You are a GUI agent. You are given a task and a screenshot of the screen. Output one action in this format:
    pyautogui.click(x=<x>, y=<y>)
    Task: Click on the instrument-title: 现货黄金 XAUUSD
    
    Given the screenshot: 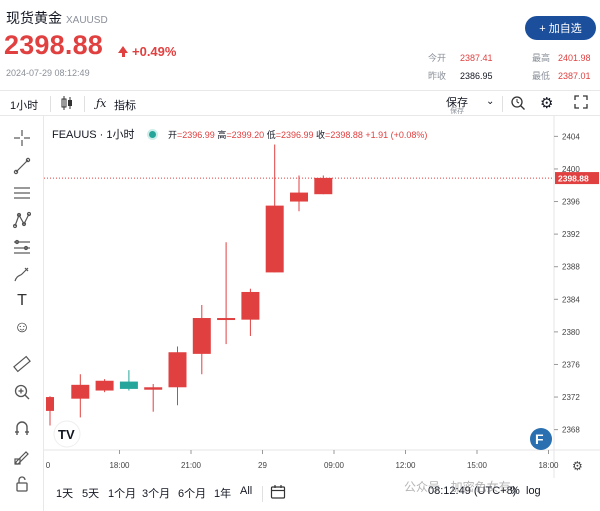 What is the action you would take?
    pyautogui.click(x=57, y=18)
    